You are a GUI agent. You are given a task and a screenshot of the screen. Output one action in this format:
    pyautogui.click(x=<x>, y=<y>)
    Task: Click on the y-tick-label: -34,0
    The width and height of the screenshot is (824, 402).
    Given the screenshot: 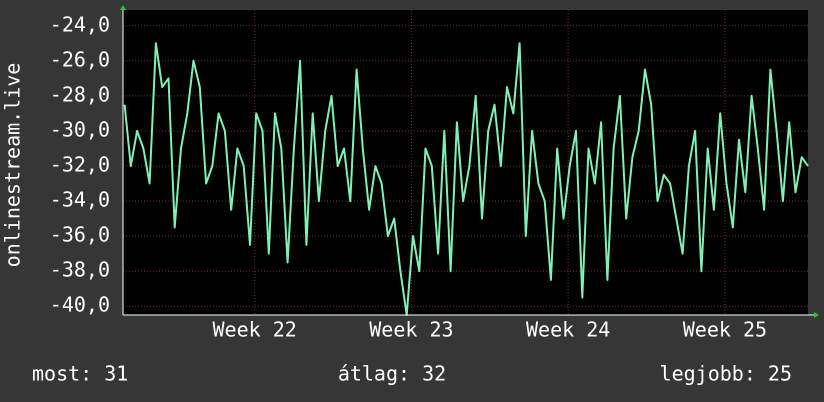 What is the action you would take?
    pyautogui.click(x=80, y=200)
    